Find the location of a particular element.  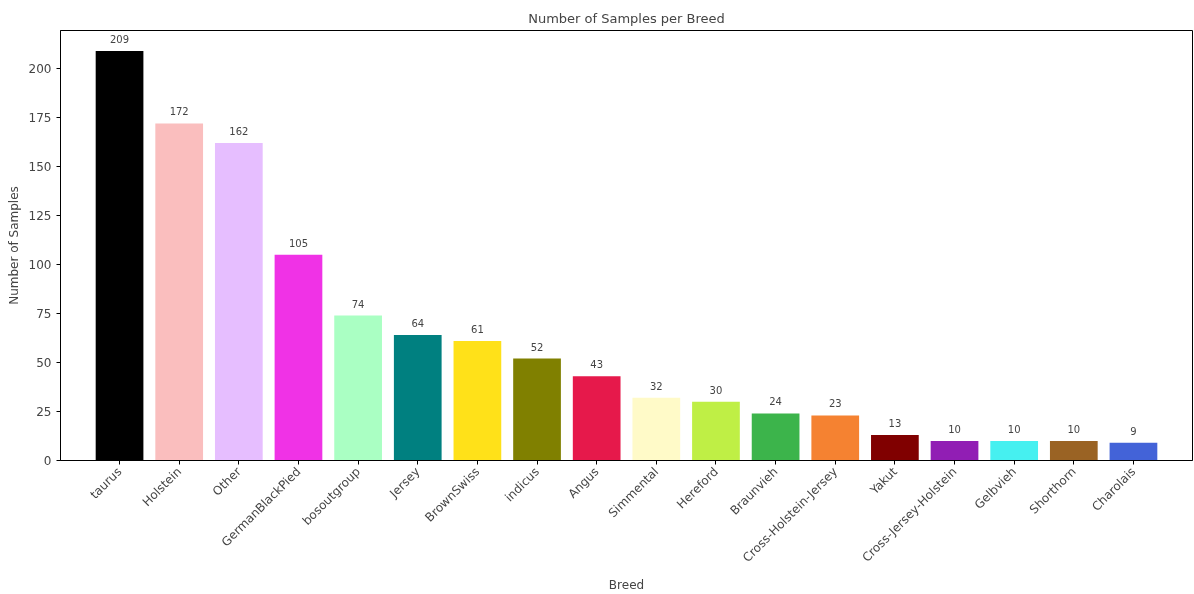

y-tick-label: 25 is located at coordinates (44, 412).